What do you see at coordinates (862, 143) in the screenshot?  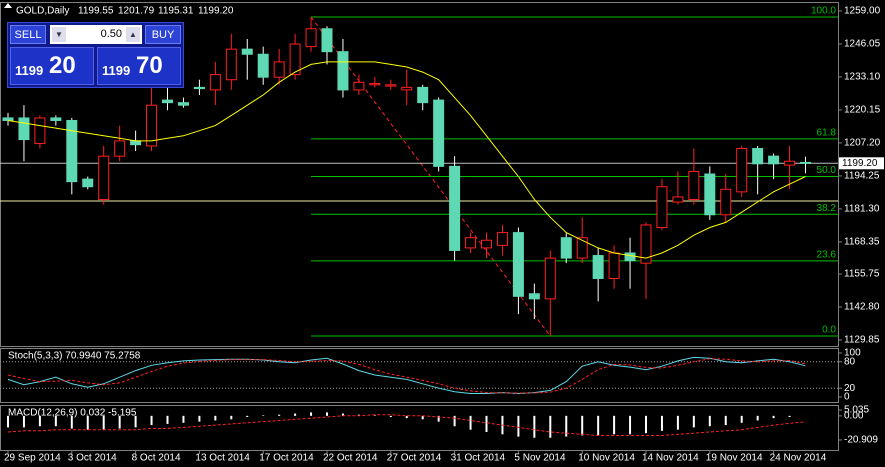 I see `y-tick-label: 1207.20` at bounding box center [862, 143].